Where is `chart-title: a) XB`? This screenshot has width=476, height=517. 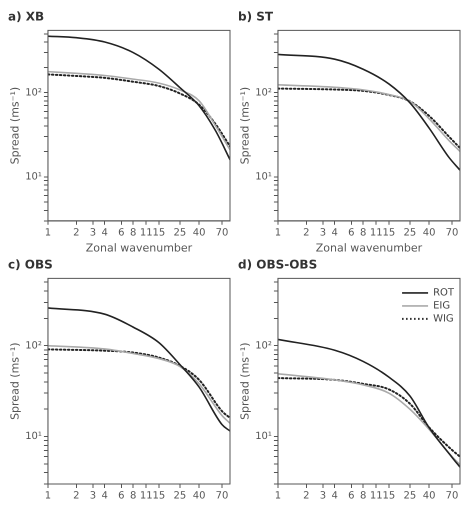
chart-title: a) XB is located at coordinates (26, 16).